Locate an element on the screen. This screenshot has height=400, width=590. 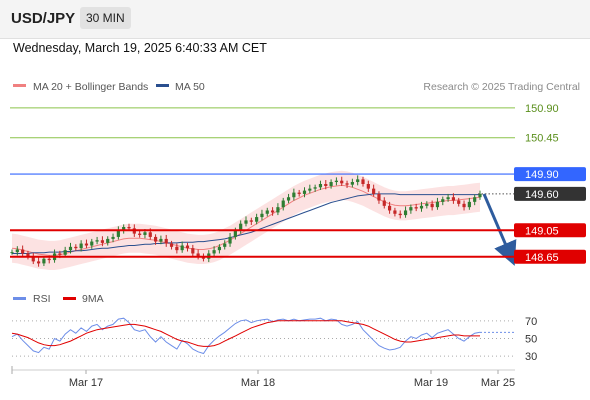
rsi-ma-line is located at coordinates (245, 333).